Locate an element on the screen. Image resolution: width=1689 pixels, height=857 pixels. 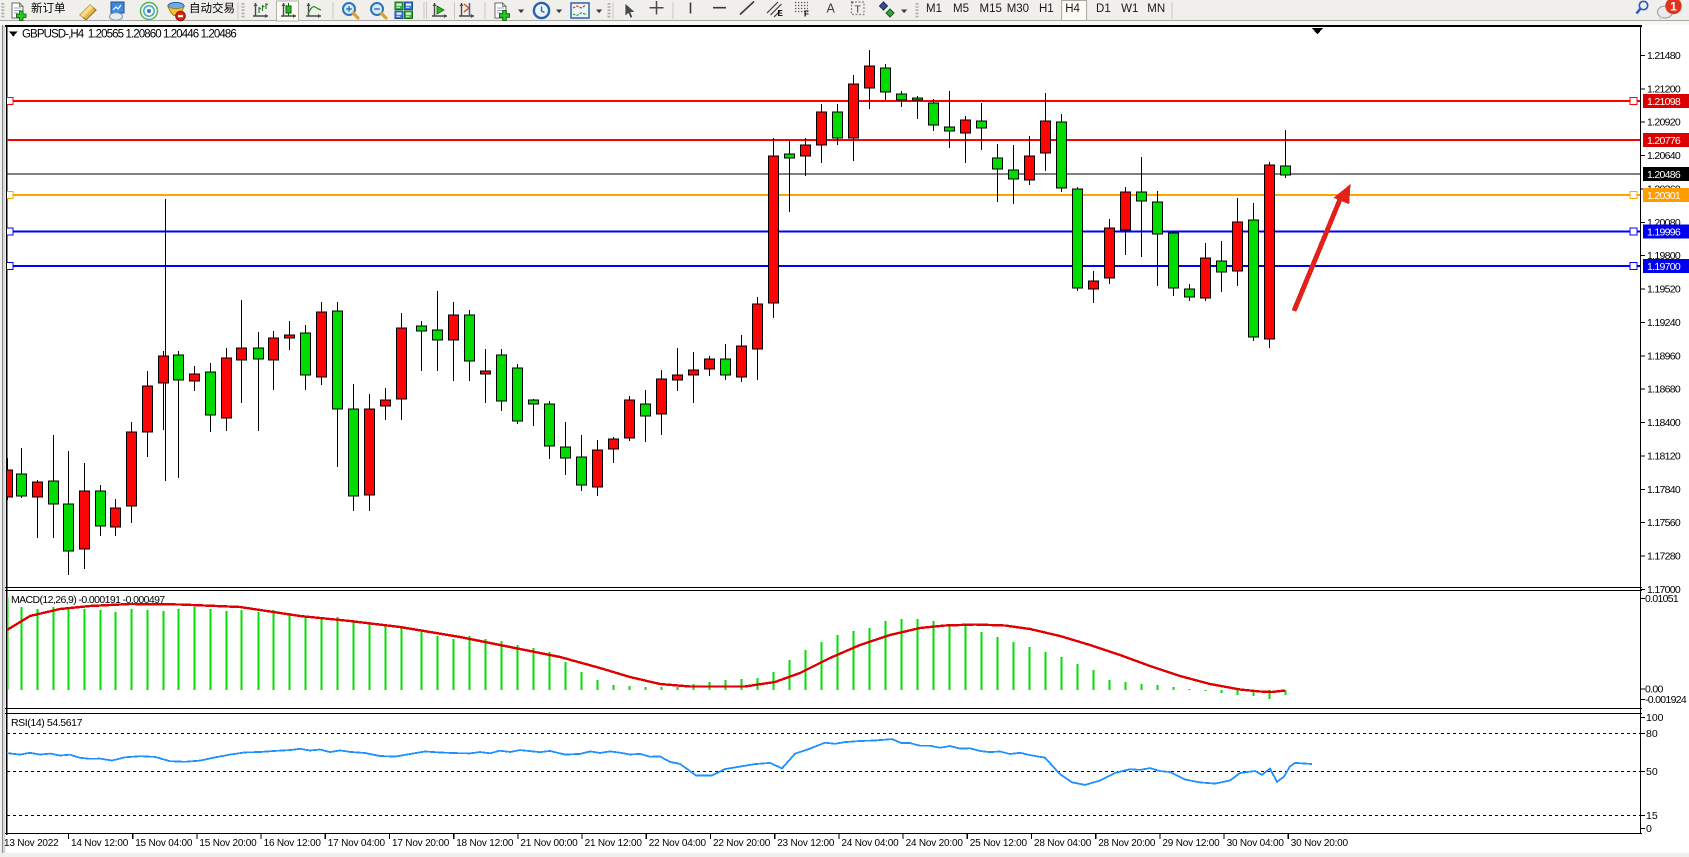
svg-text: 22 Nov 04:00 is located at coordinates (678, 843).